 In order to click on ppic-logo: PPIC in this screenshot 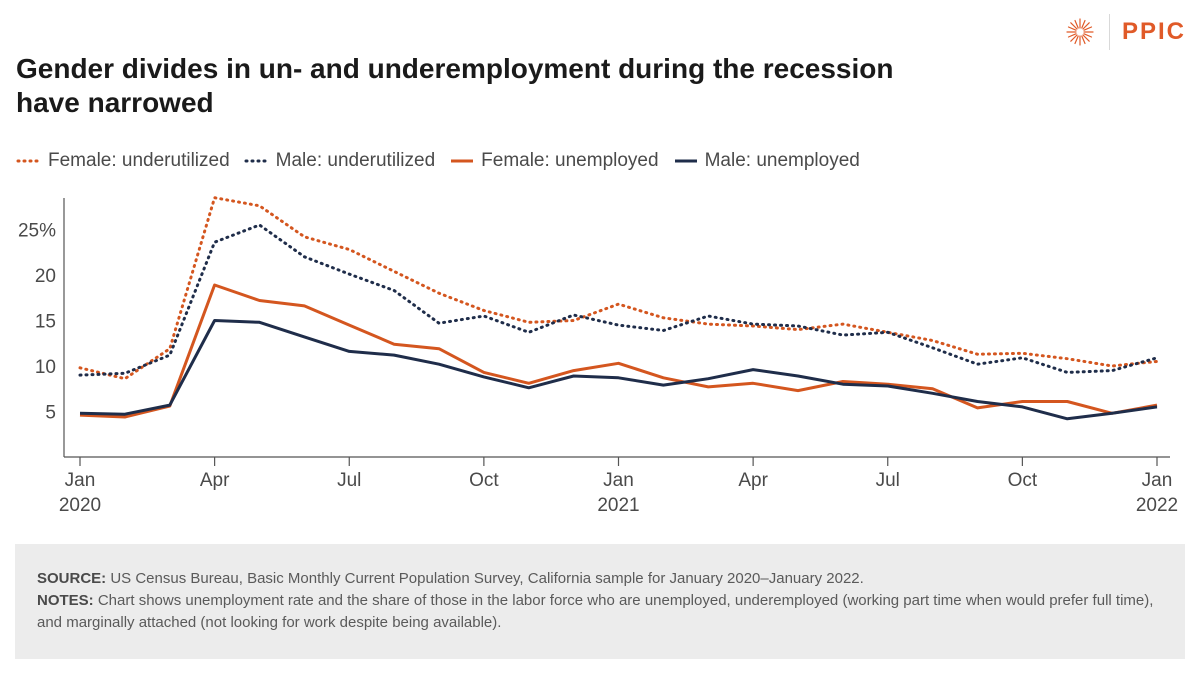, I will do `click(1125, 32)`.